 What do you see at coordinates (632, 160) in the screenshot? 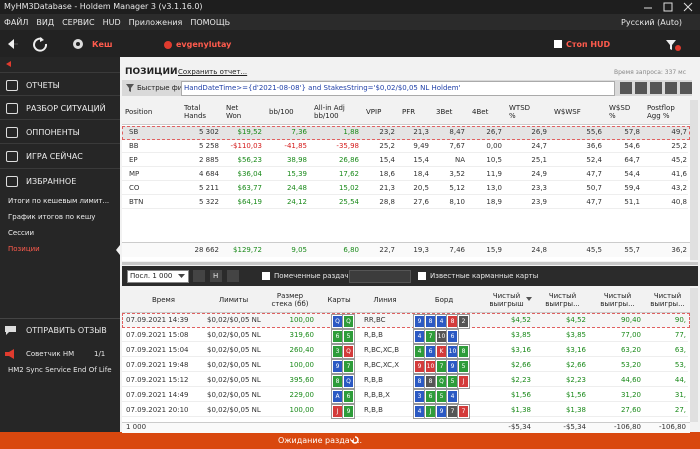
I see `table-cell: 64,7` at bounding box center [632, 160].